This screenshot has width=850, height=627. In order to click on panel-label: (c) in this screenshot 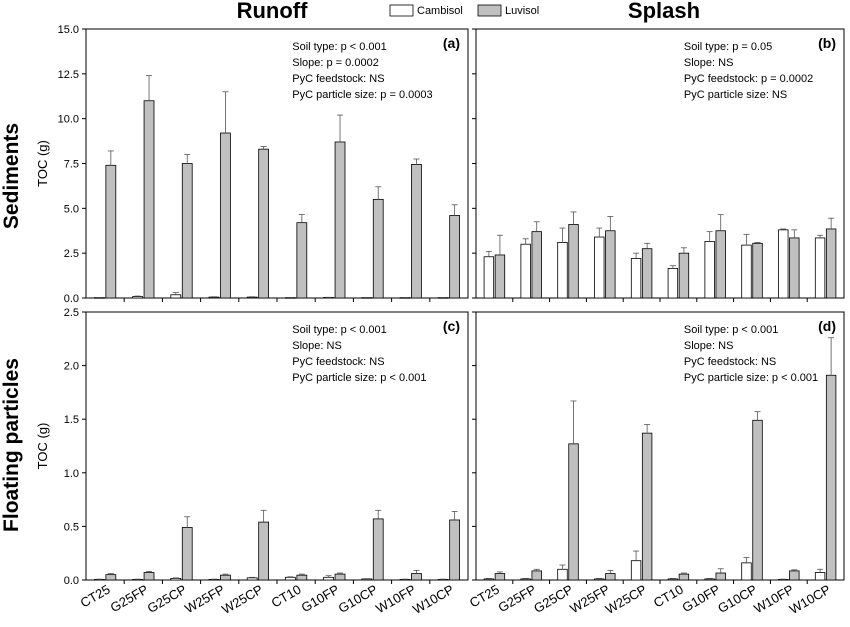, I will do `click(451, 326)`.